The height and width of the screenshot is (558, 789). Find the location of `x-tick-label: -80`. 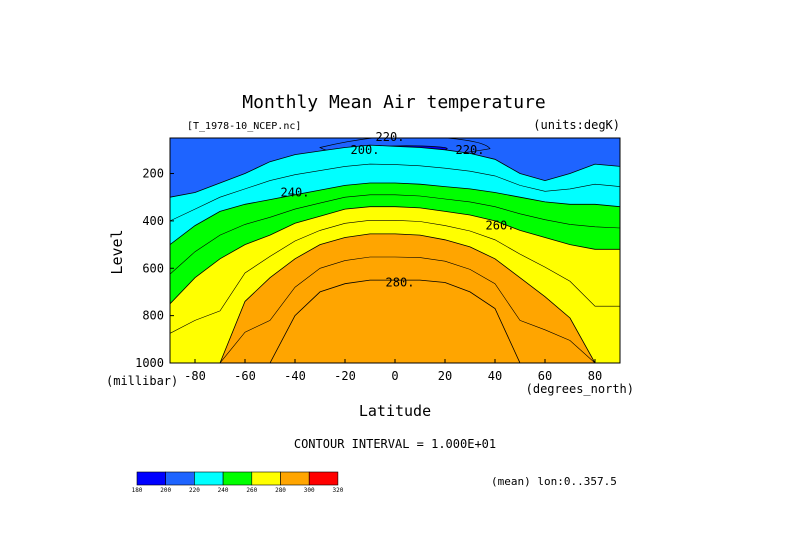

x-tick-label: -80 is located at coordinates (195, 376).